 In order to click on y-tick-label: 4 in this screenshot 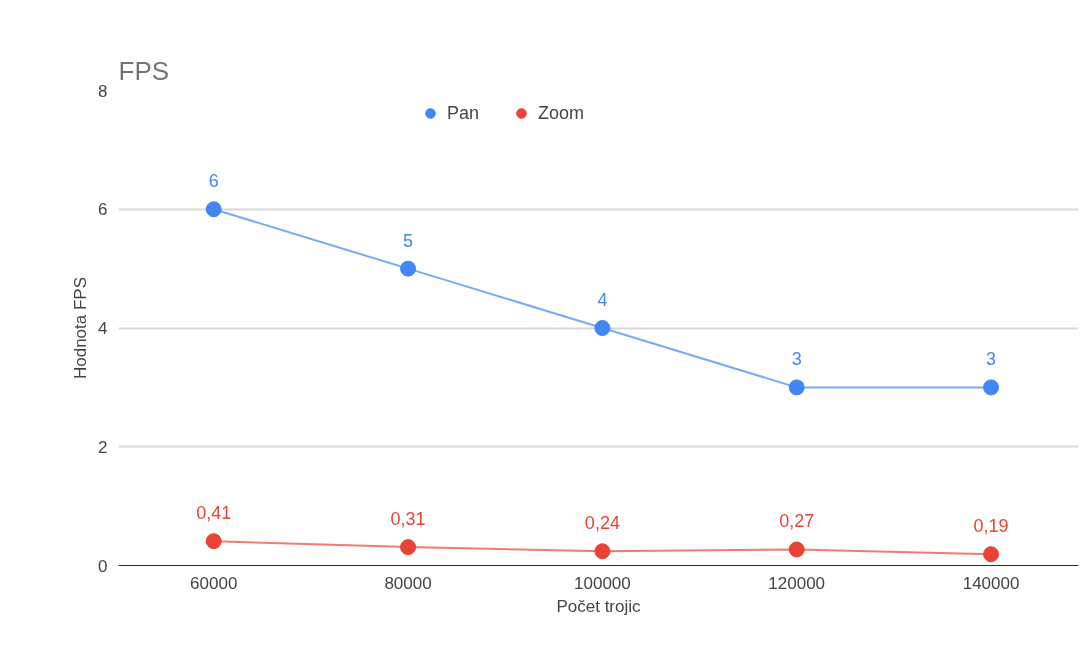, I will do `click(103, 328)`.